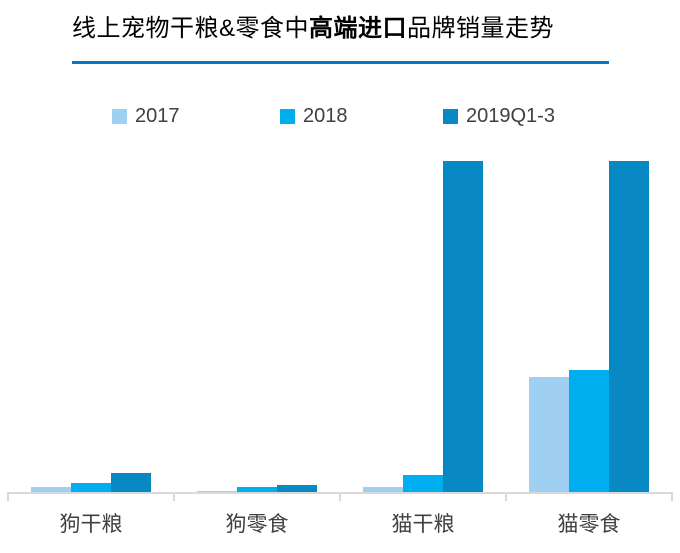 This screenshot has height=553, width=680. What do you see at coordinates (340, 62) in the screenshot?
I see `title-underline` at bounding box center [340, 62].